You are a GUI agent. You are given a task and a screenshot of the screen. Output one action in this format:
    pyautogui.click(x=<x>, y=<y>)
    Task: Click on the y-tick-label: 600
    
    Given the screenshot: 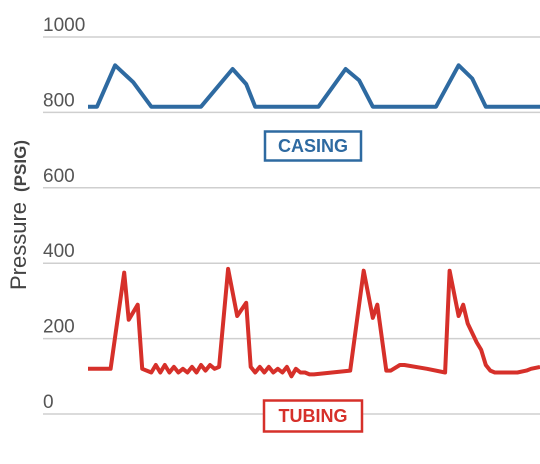 What is the action you would take?
    pyautogui.click(x=59, y=176)
    